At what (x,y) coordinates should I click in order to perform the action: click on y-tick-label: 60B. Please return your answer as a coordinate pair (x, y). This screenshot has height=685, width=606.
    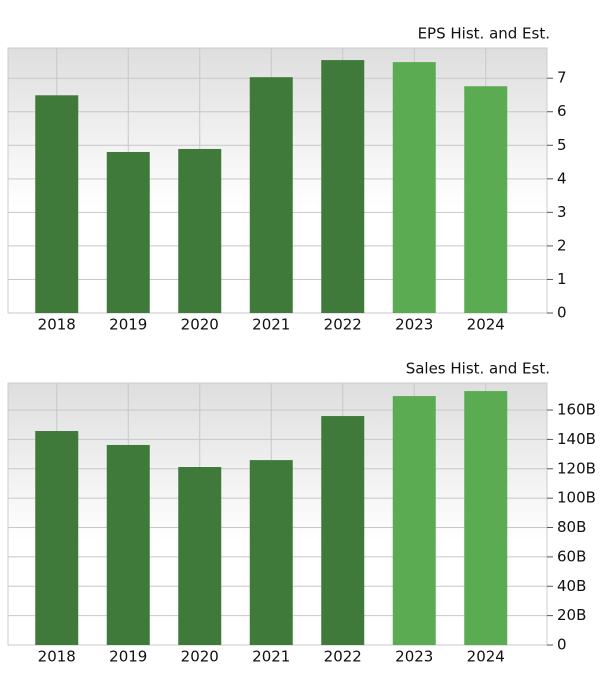
    Looking at the image, I should click on (571, 556).